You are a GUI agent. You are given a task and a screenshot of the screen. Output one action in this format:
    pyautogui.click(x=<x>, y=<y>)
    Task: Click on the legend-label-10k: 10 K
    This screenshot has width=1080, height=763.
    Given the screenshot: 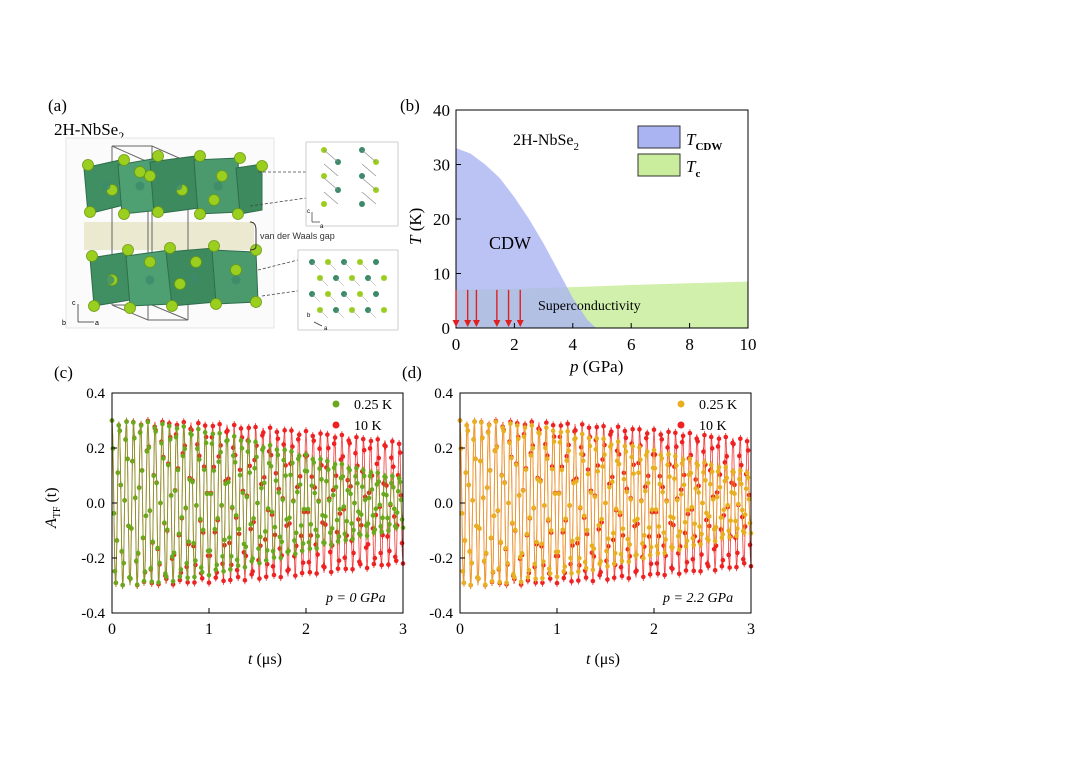 What is the action you would take?
    pyautogui.click(x=713, y=426)
    